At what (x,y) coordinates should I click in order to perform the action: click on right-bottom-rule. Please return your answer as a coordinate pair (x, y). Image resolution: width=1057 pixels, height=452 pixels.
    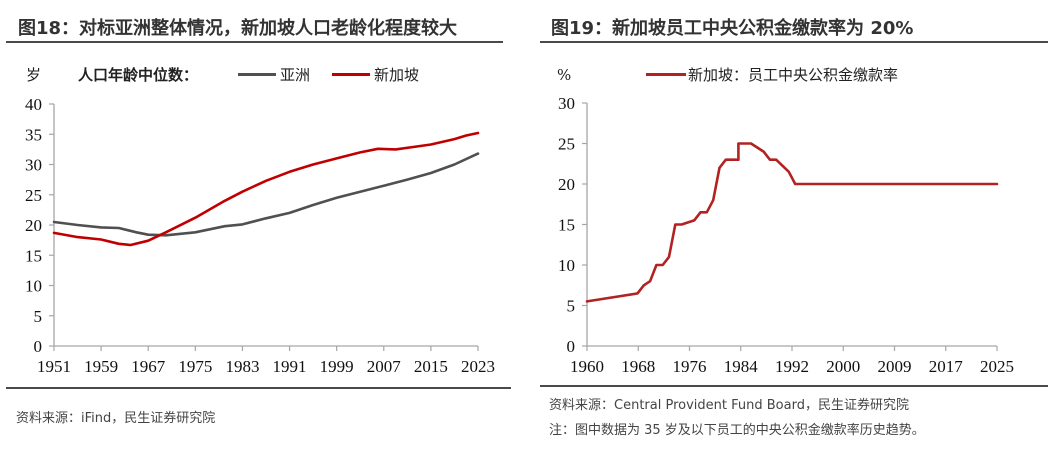
    Looking at the image, I should click on (794, 386).